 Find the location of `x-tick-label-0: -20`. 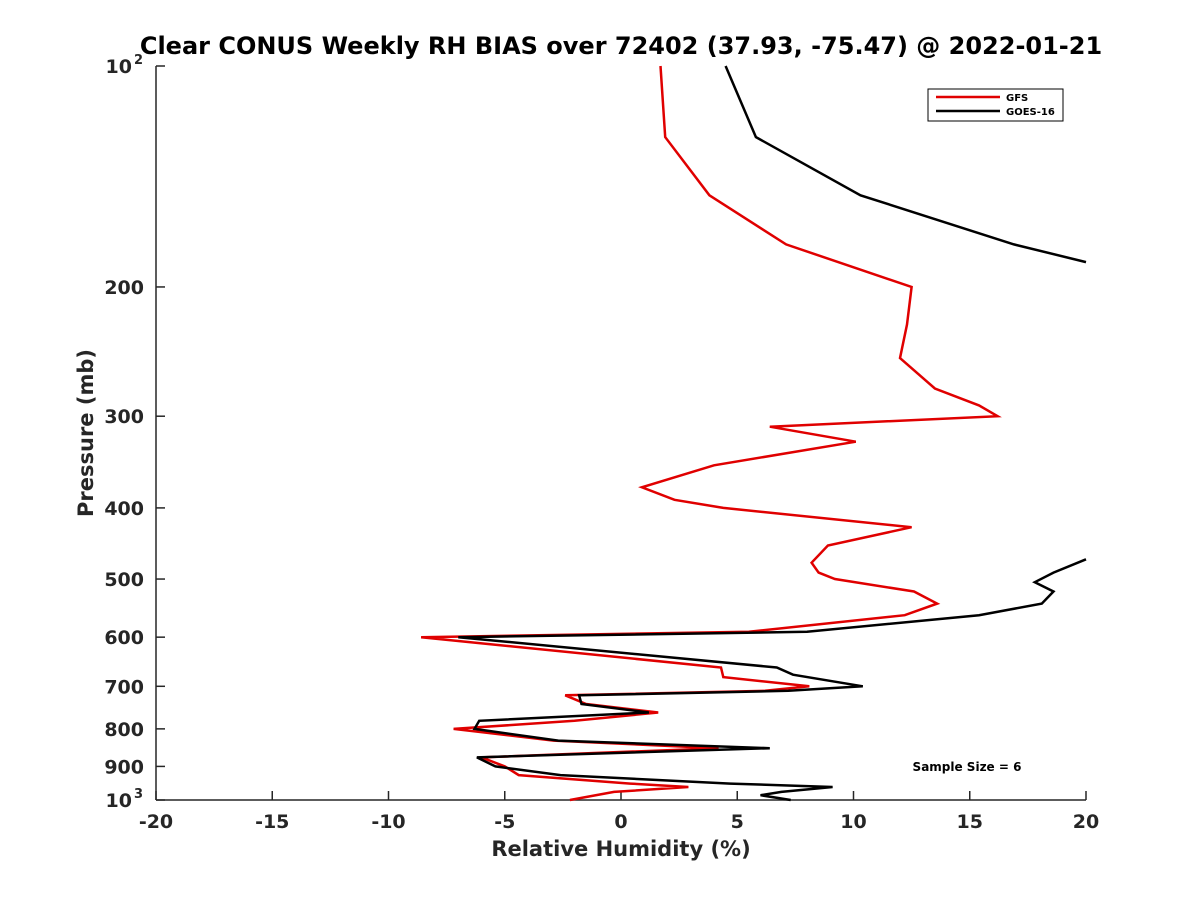

x-tick-label-0: -20 is located at coordinates (156, 822).